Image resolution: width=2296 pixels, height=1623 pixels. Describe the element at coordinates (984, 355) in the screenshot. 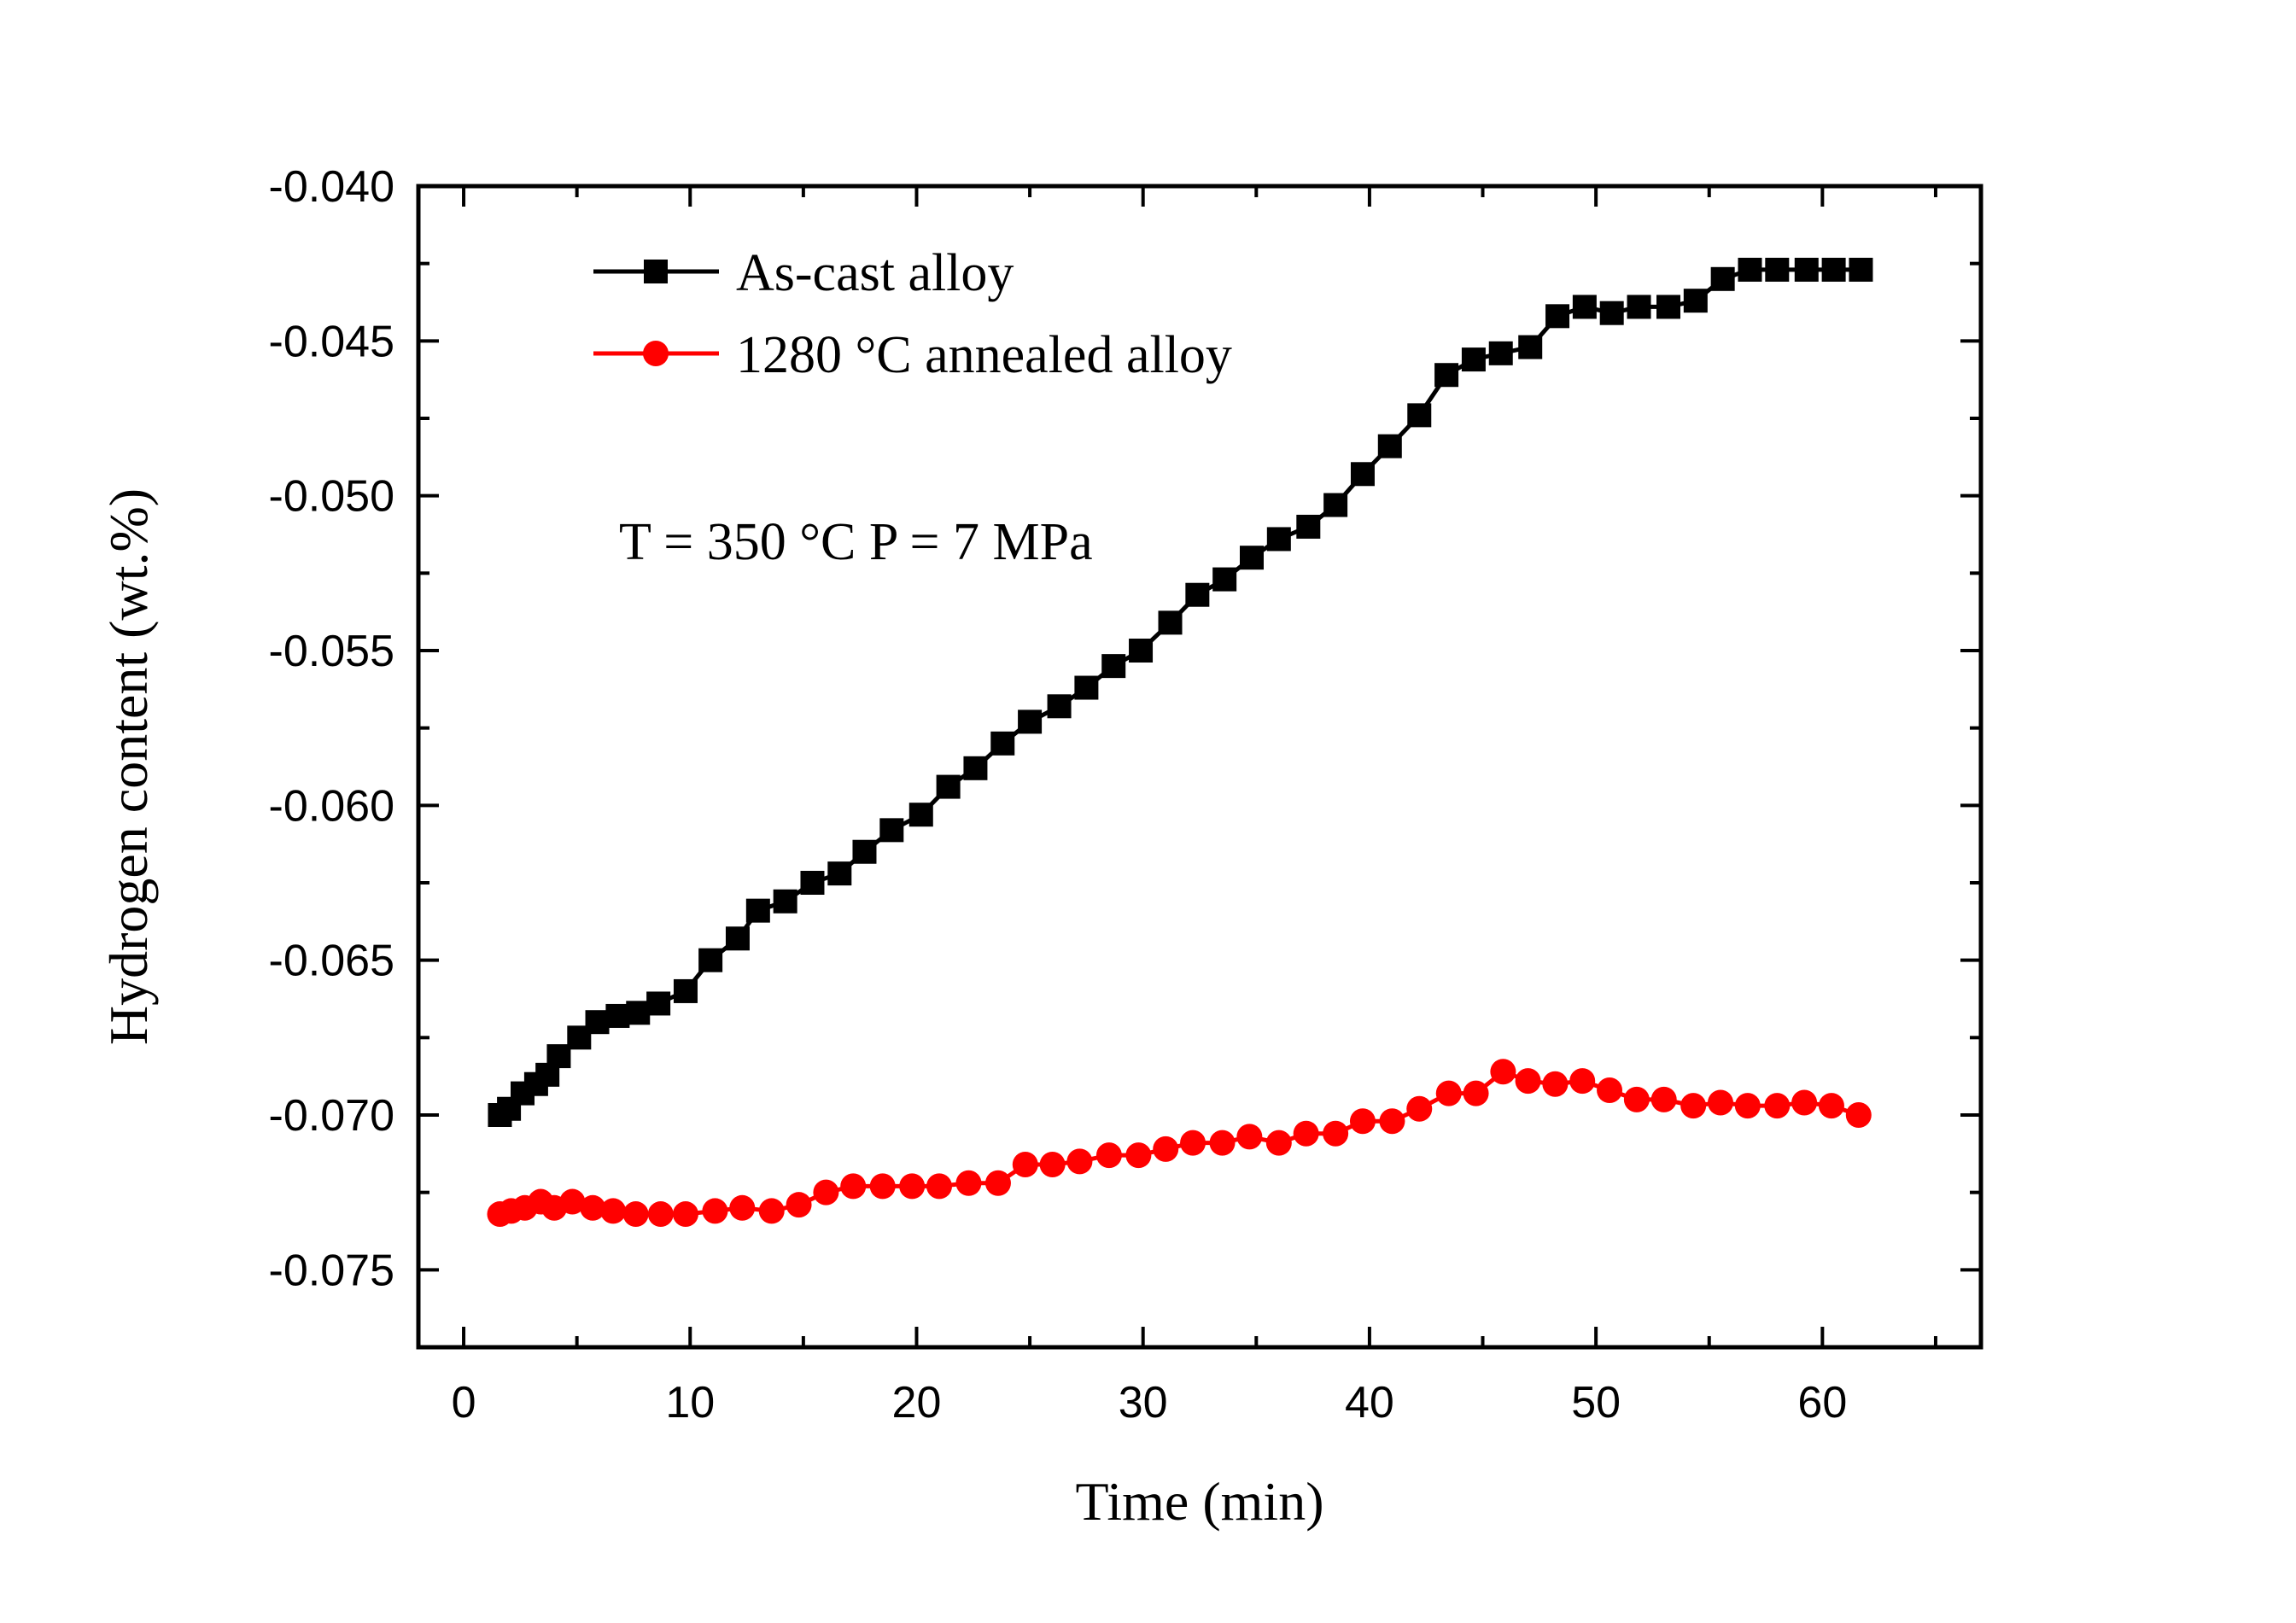

I see `legend-label-annealed: 1280 °C annealed alloy` at that location.